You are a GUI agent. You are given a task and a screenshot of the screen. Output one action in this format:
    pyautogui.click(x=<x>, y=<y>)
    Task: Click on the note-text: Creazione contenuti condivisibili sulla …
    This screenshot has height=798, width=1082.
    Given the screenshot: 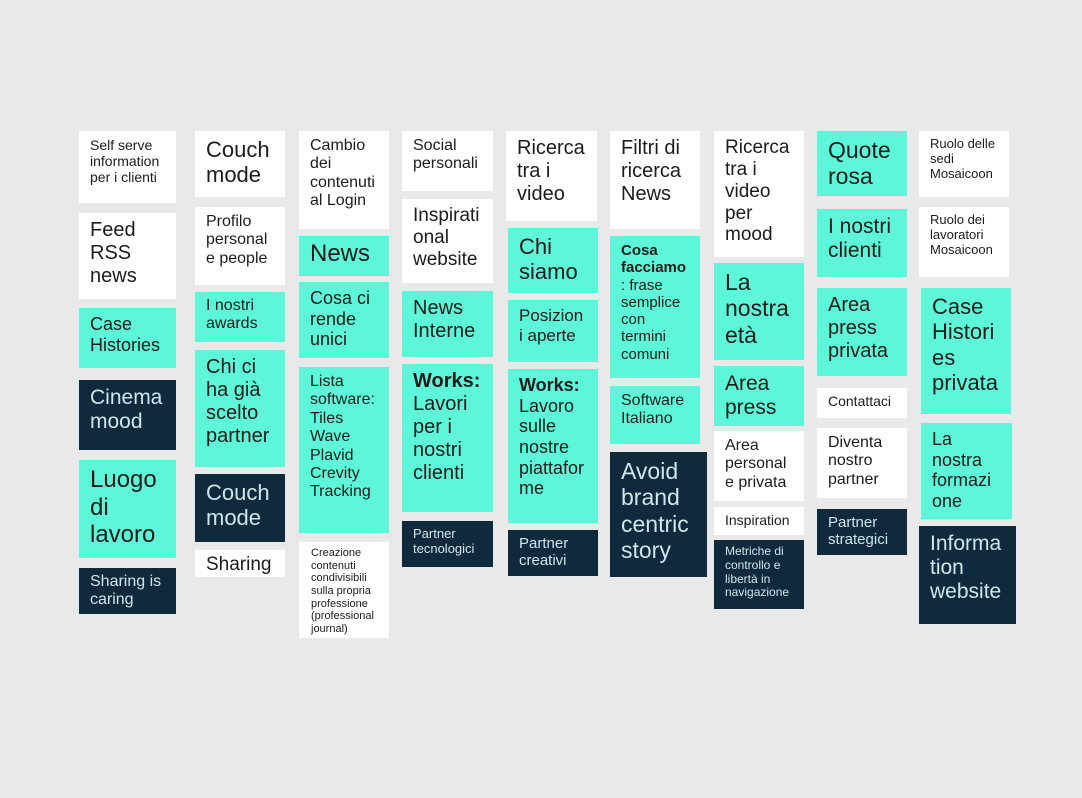 What is the action you would take?
    pyautogui.click(x=342, y=591)
    